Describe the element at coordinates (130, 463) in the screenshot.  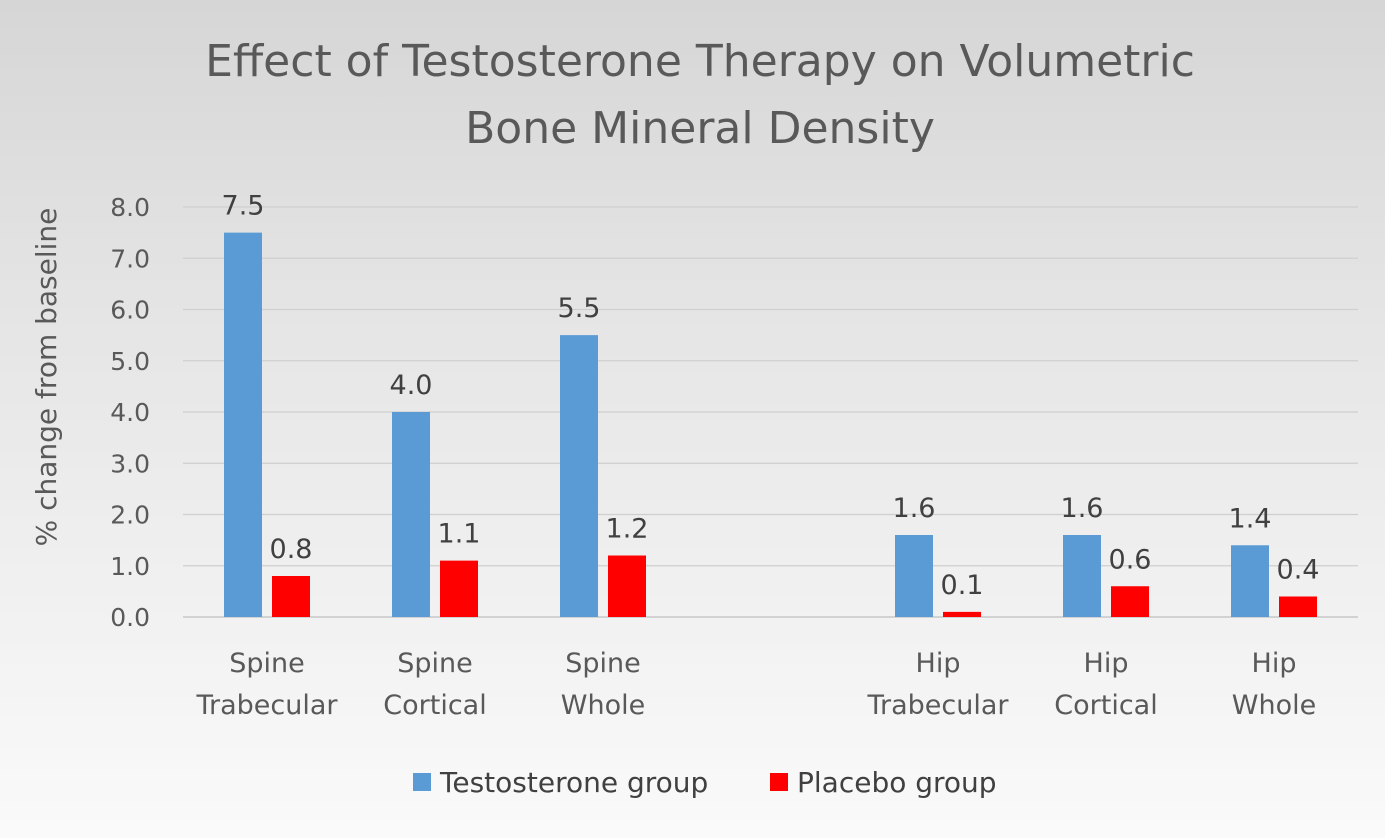
I see `y-tick-label: 3.0` at that location.